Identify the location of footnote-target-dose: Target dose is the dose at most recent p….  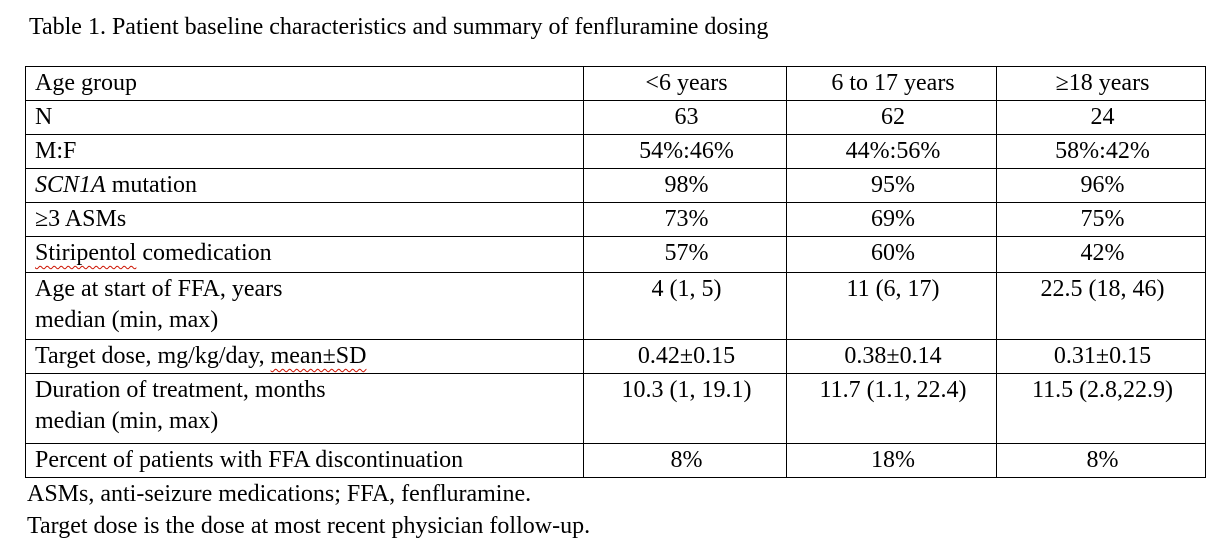
(309, 526).